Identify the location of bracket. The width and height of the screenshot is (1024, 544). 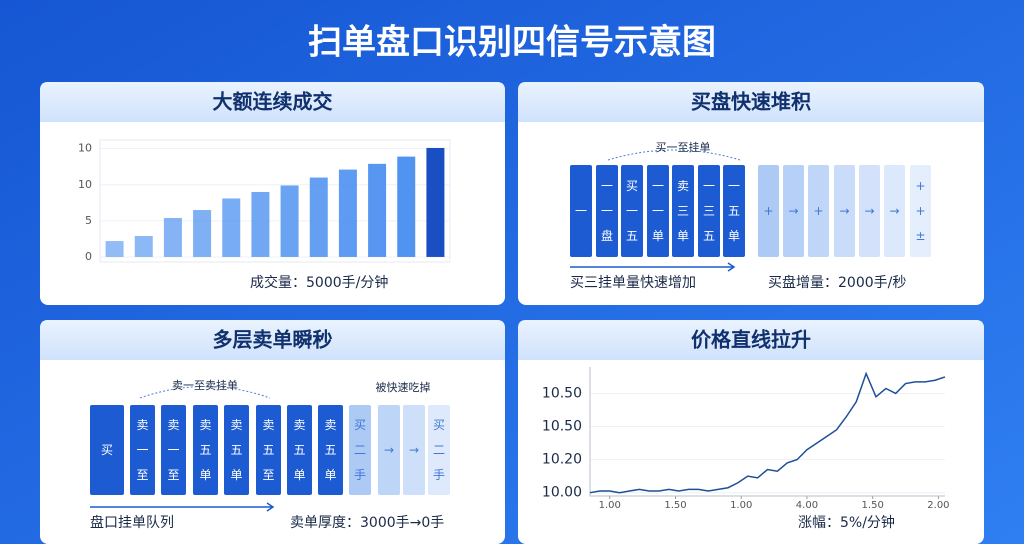
(205, 392).